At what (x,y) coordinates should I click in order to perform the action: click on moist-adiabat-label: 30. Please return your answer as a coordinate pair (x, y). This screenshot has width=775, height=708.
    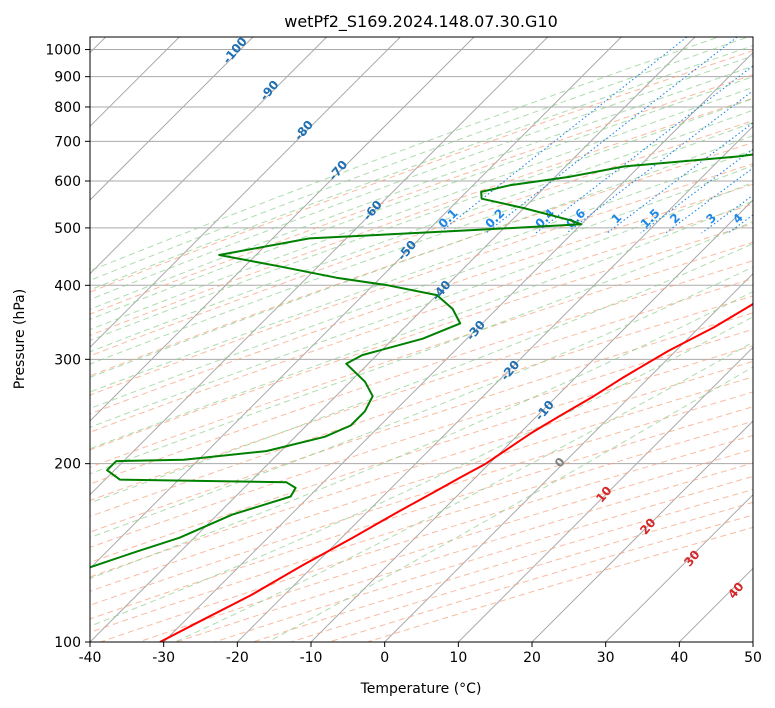
    Looking at the image, I should click on (691, 559).